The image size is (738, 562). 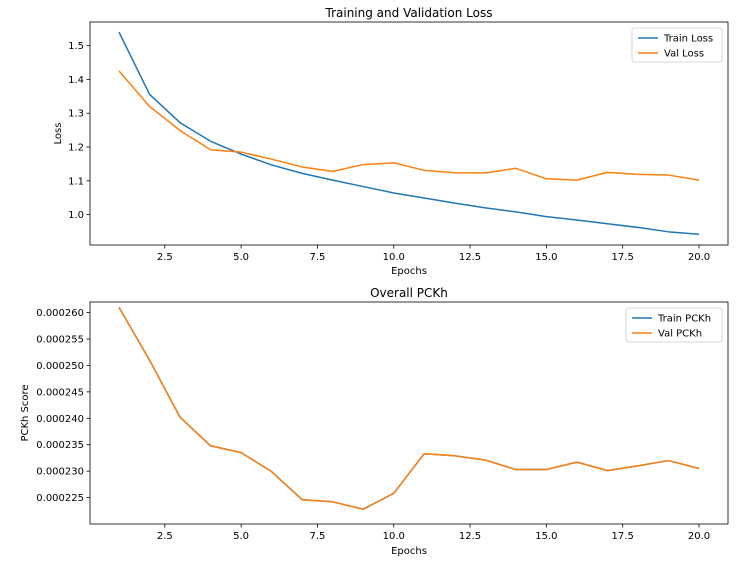 I want to click on y-tick-label: 0.000255, so click(x=60, y=340).